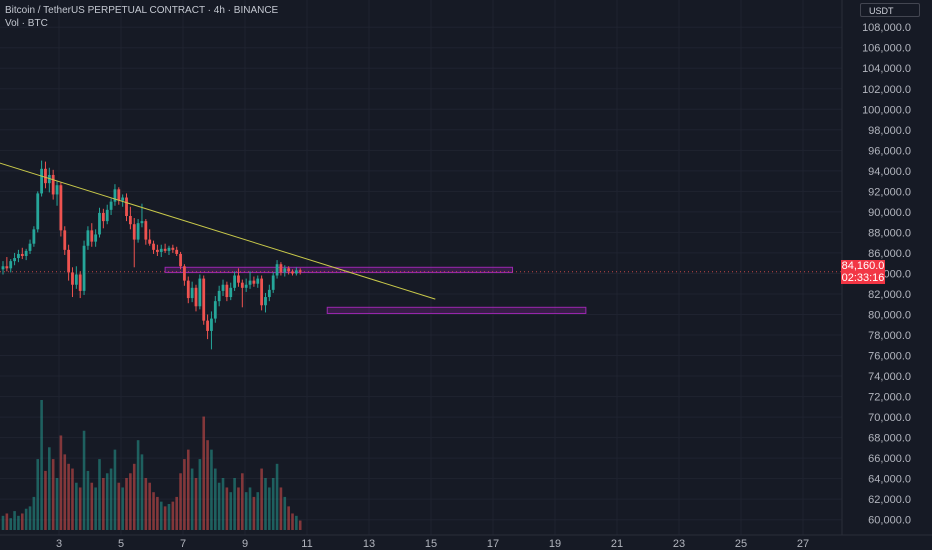 This screenshot has height=550, width=932. What do you see at coordinates (890, 10) in the screenshot?
I see `currency-button: USDT` at bounding box center [890, 10].